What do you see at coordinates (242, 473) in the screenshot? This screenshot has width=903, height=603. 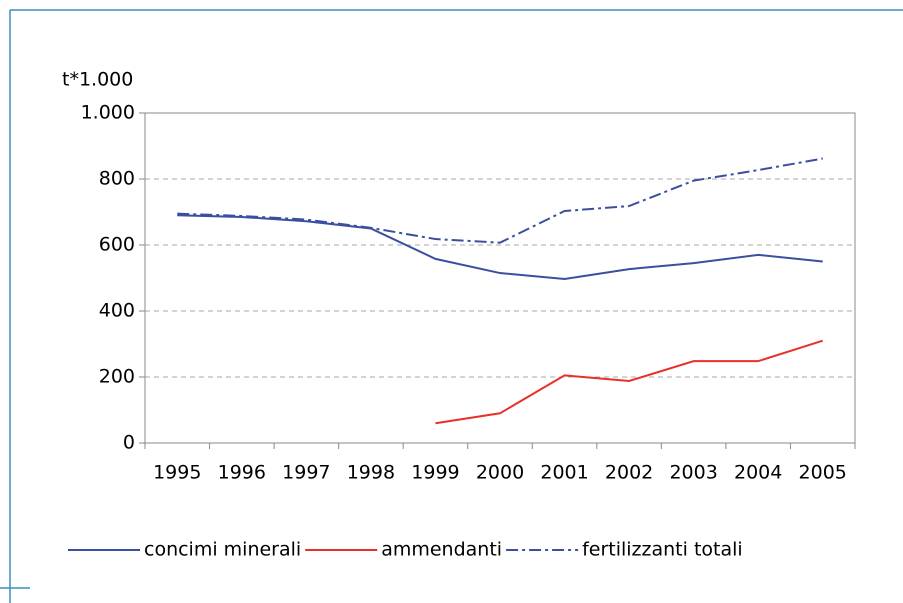 I see `x-tick-label: 1996` at bounding box center [242, 473].